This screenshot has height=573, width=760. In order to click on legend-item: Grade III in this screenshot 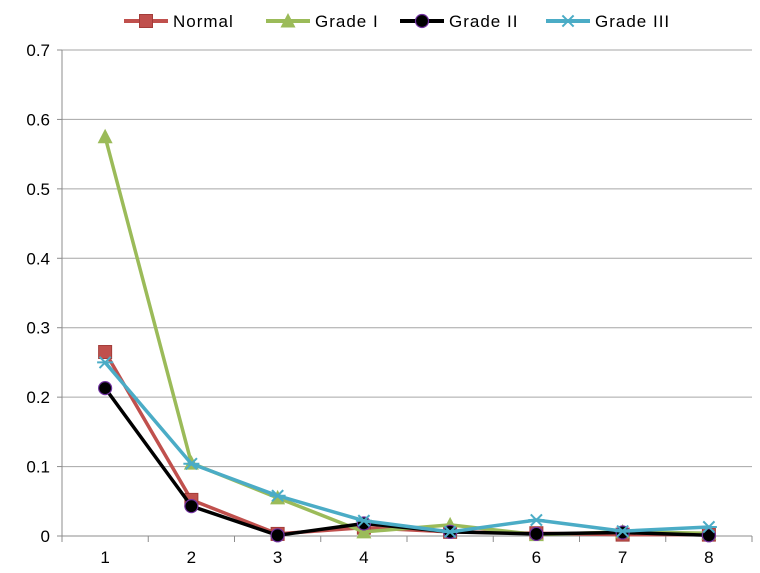, I will do `click(608, 21)`.